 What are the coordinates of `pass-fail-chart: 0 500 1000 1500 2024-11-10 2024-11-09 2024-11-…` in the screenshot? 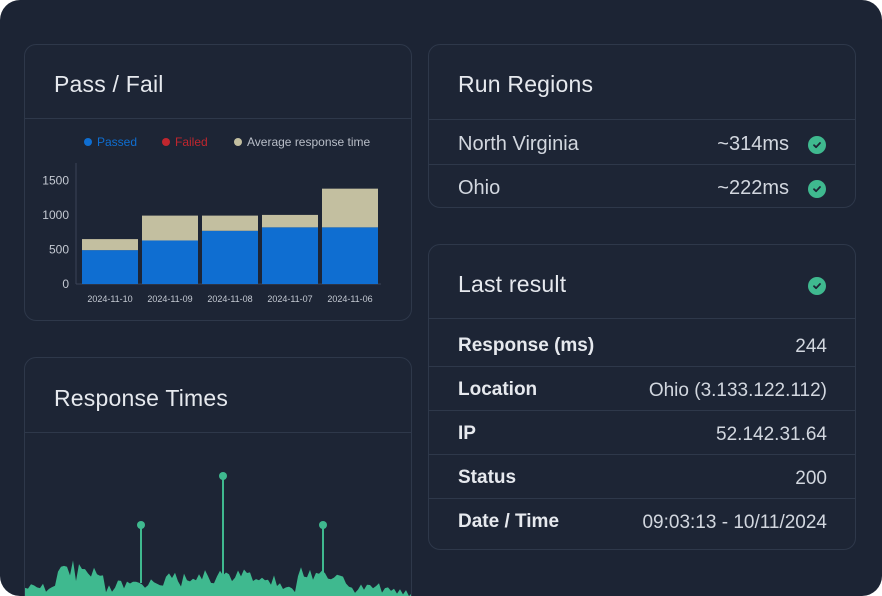 It's located at (211, 233).